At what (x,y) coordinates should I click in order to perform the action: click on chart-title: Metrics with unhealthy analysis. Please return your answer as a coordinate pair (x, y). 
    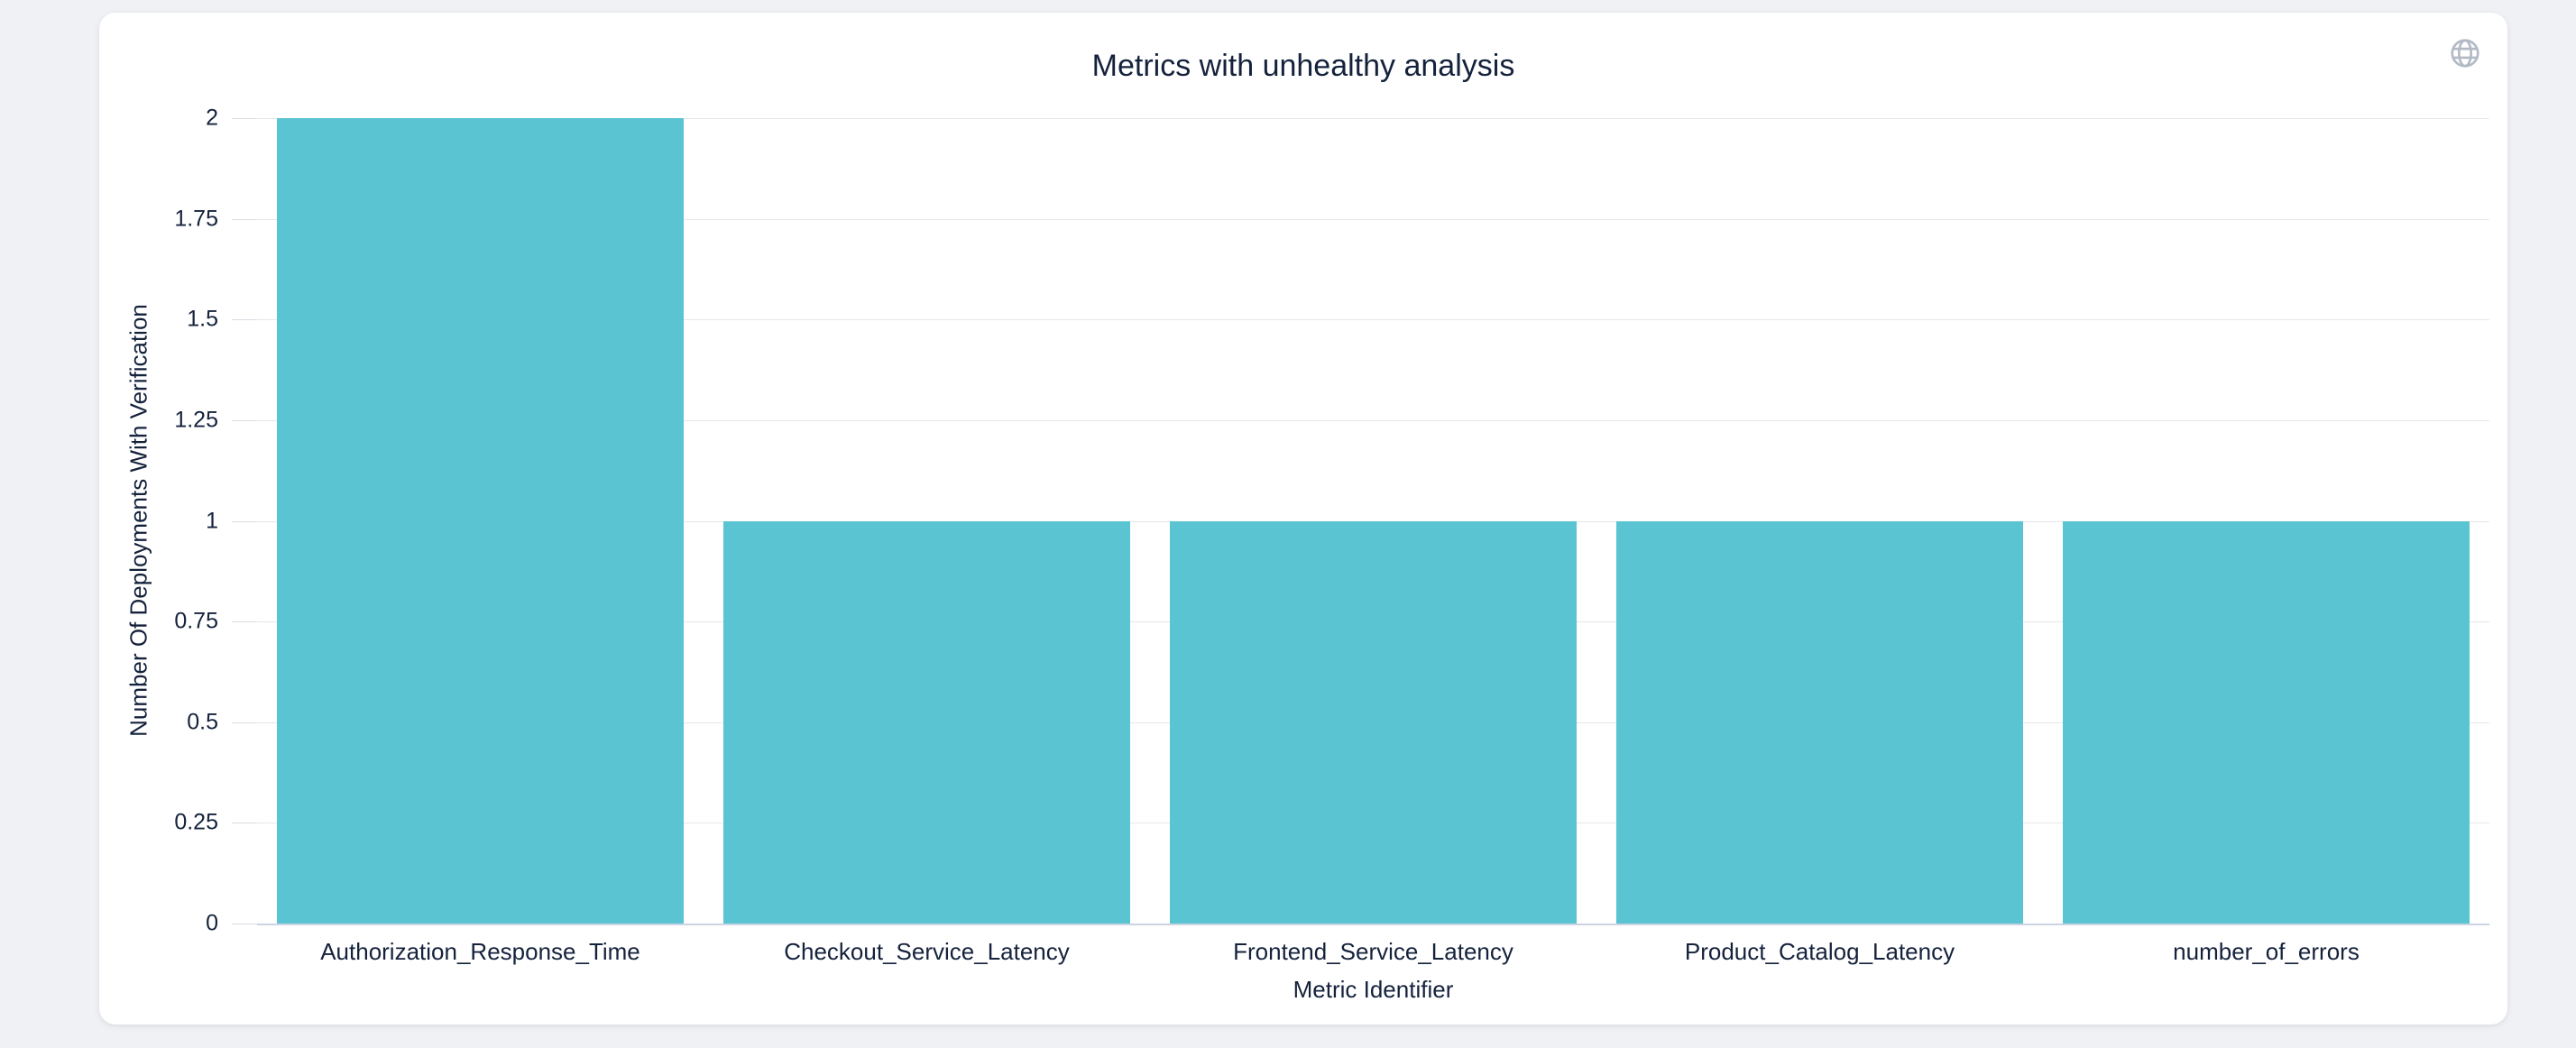
    Looking at the image, I should click on (1303, 66).